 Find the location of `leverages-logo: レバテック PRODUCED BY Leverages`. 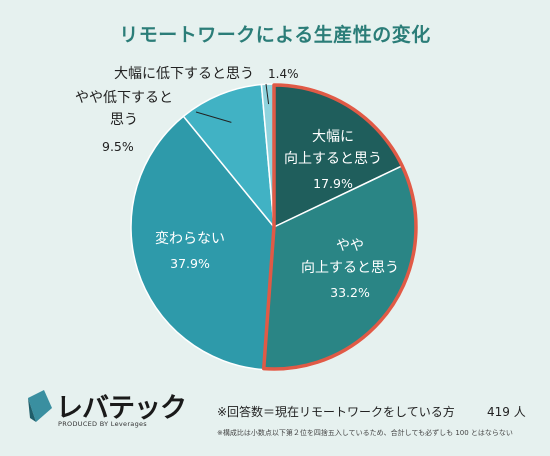

leverages-logo: レバテック PRODUCED BY Leverages is located at coordinates (111, 413).